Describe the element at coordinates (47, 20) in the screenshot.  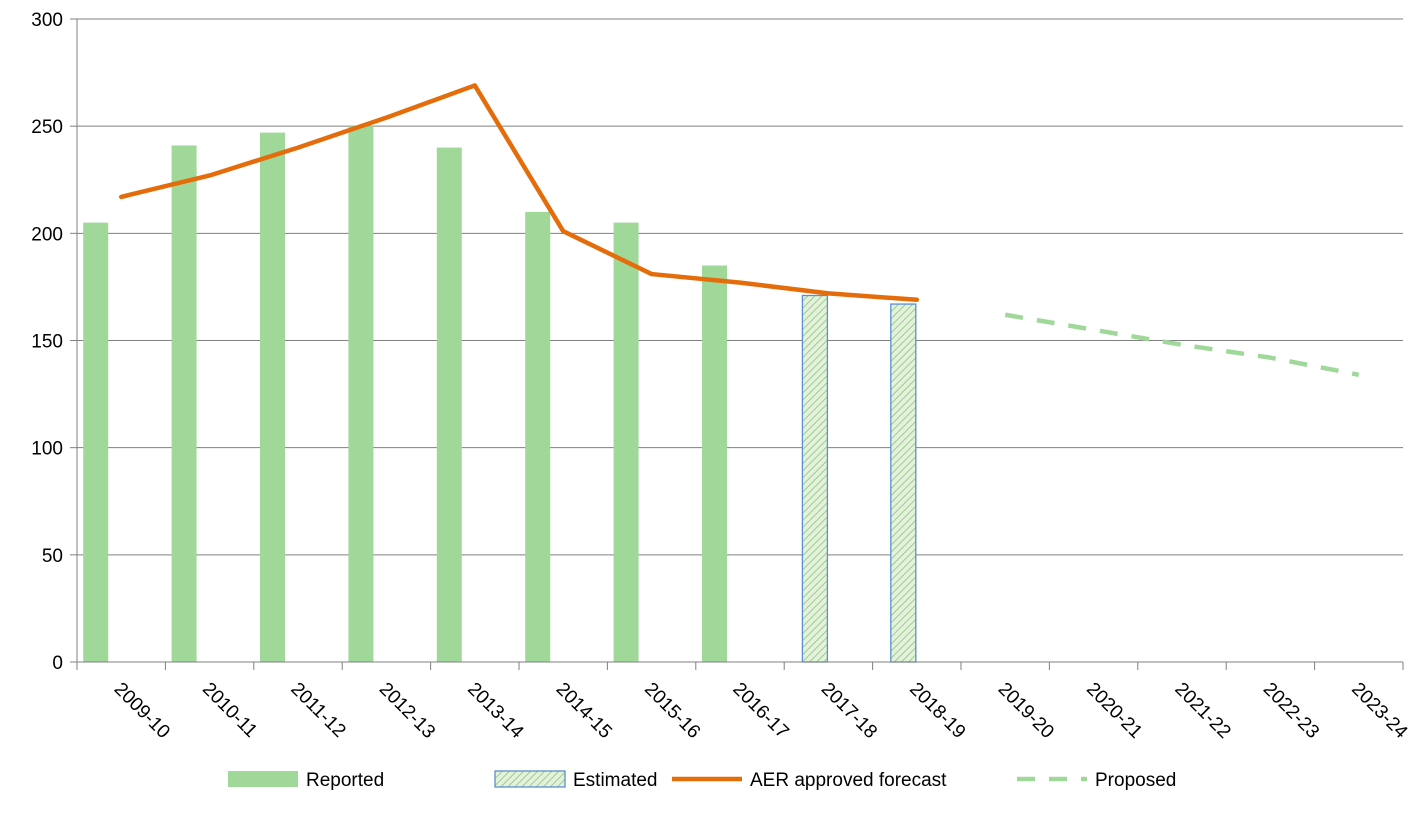
I see `y-tick-label: 300` at that location.